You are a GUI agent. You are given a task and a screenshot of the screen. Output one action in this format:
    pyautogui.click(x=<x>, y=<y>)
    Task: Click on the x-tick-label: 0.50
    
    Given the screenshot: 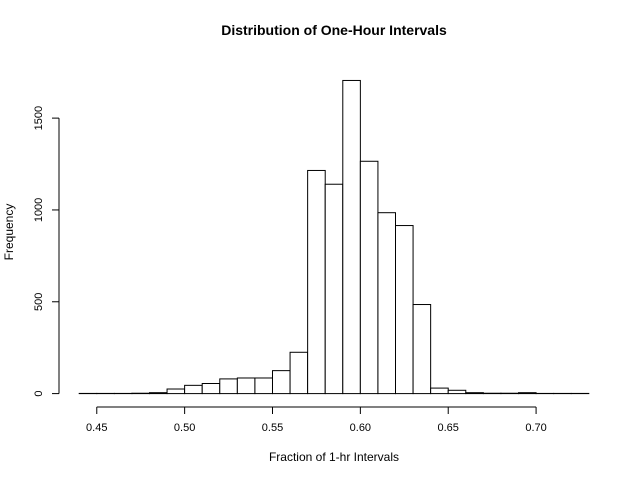 What is the action you would take?
    pyautogui.click(x=184, y=428)
    